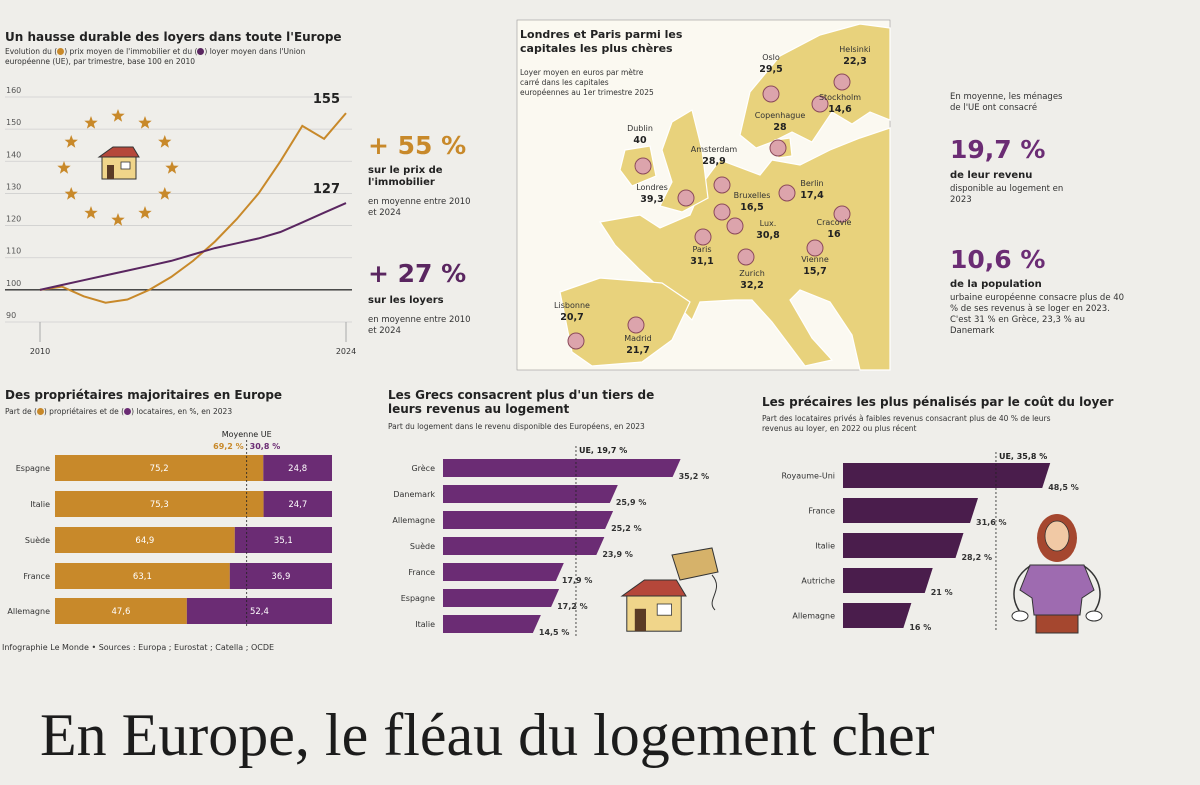 This screenshot has width=1200, height=785. I want to click on data-label: 75,3, so click(159, 505).